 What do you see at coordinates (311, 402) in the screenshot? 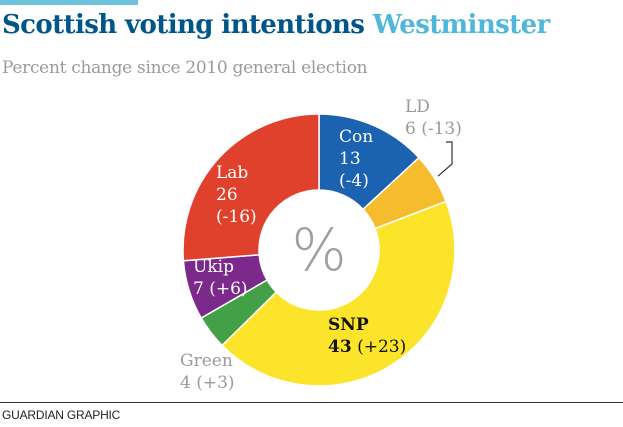
I see `footer-divider` at bounding box center [311, 402].